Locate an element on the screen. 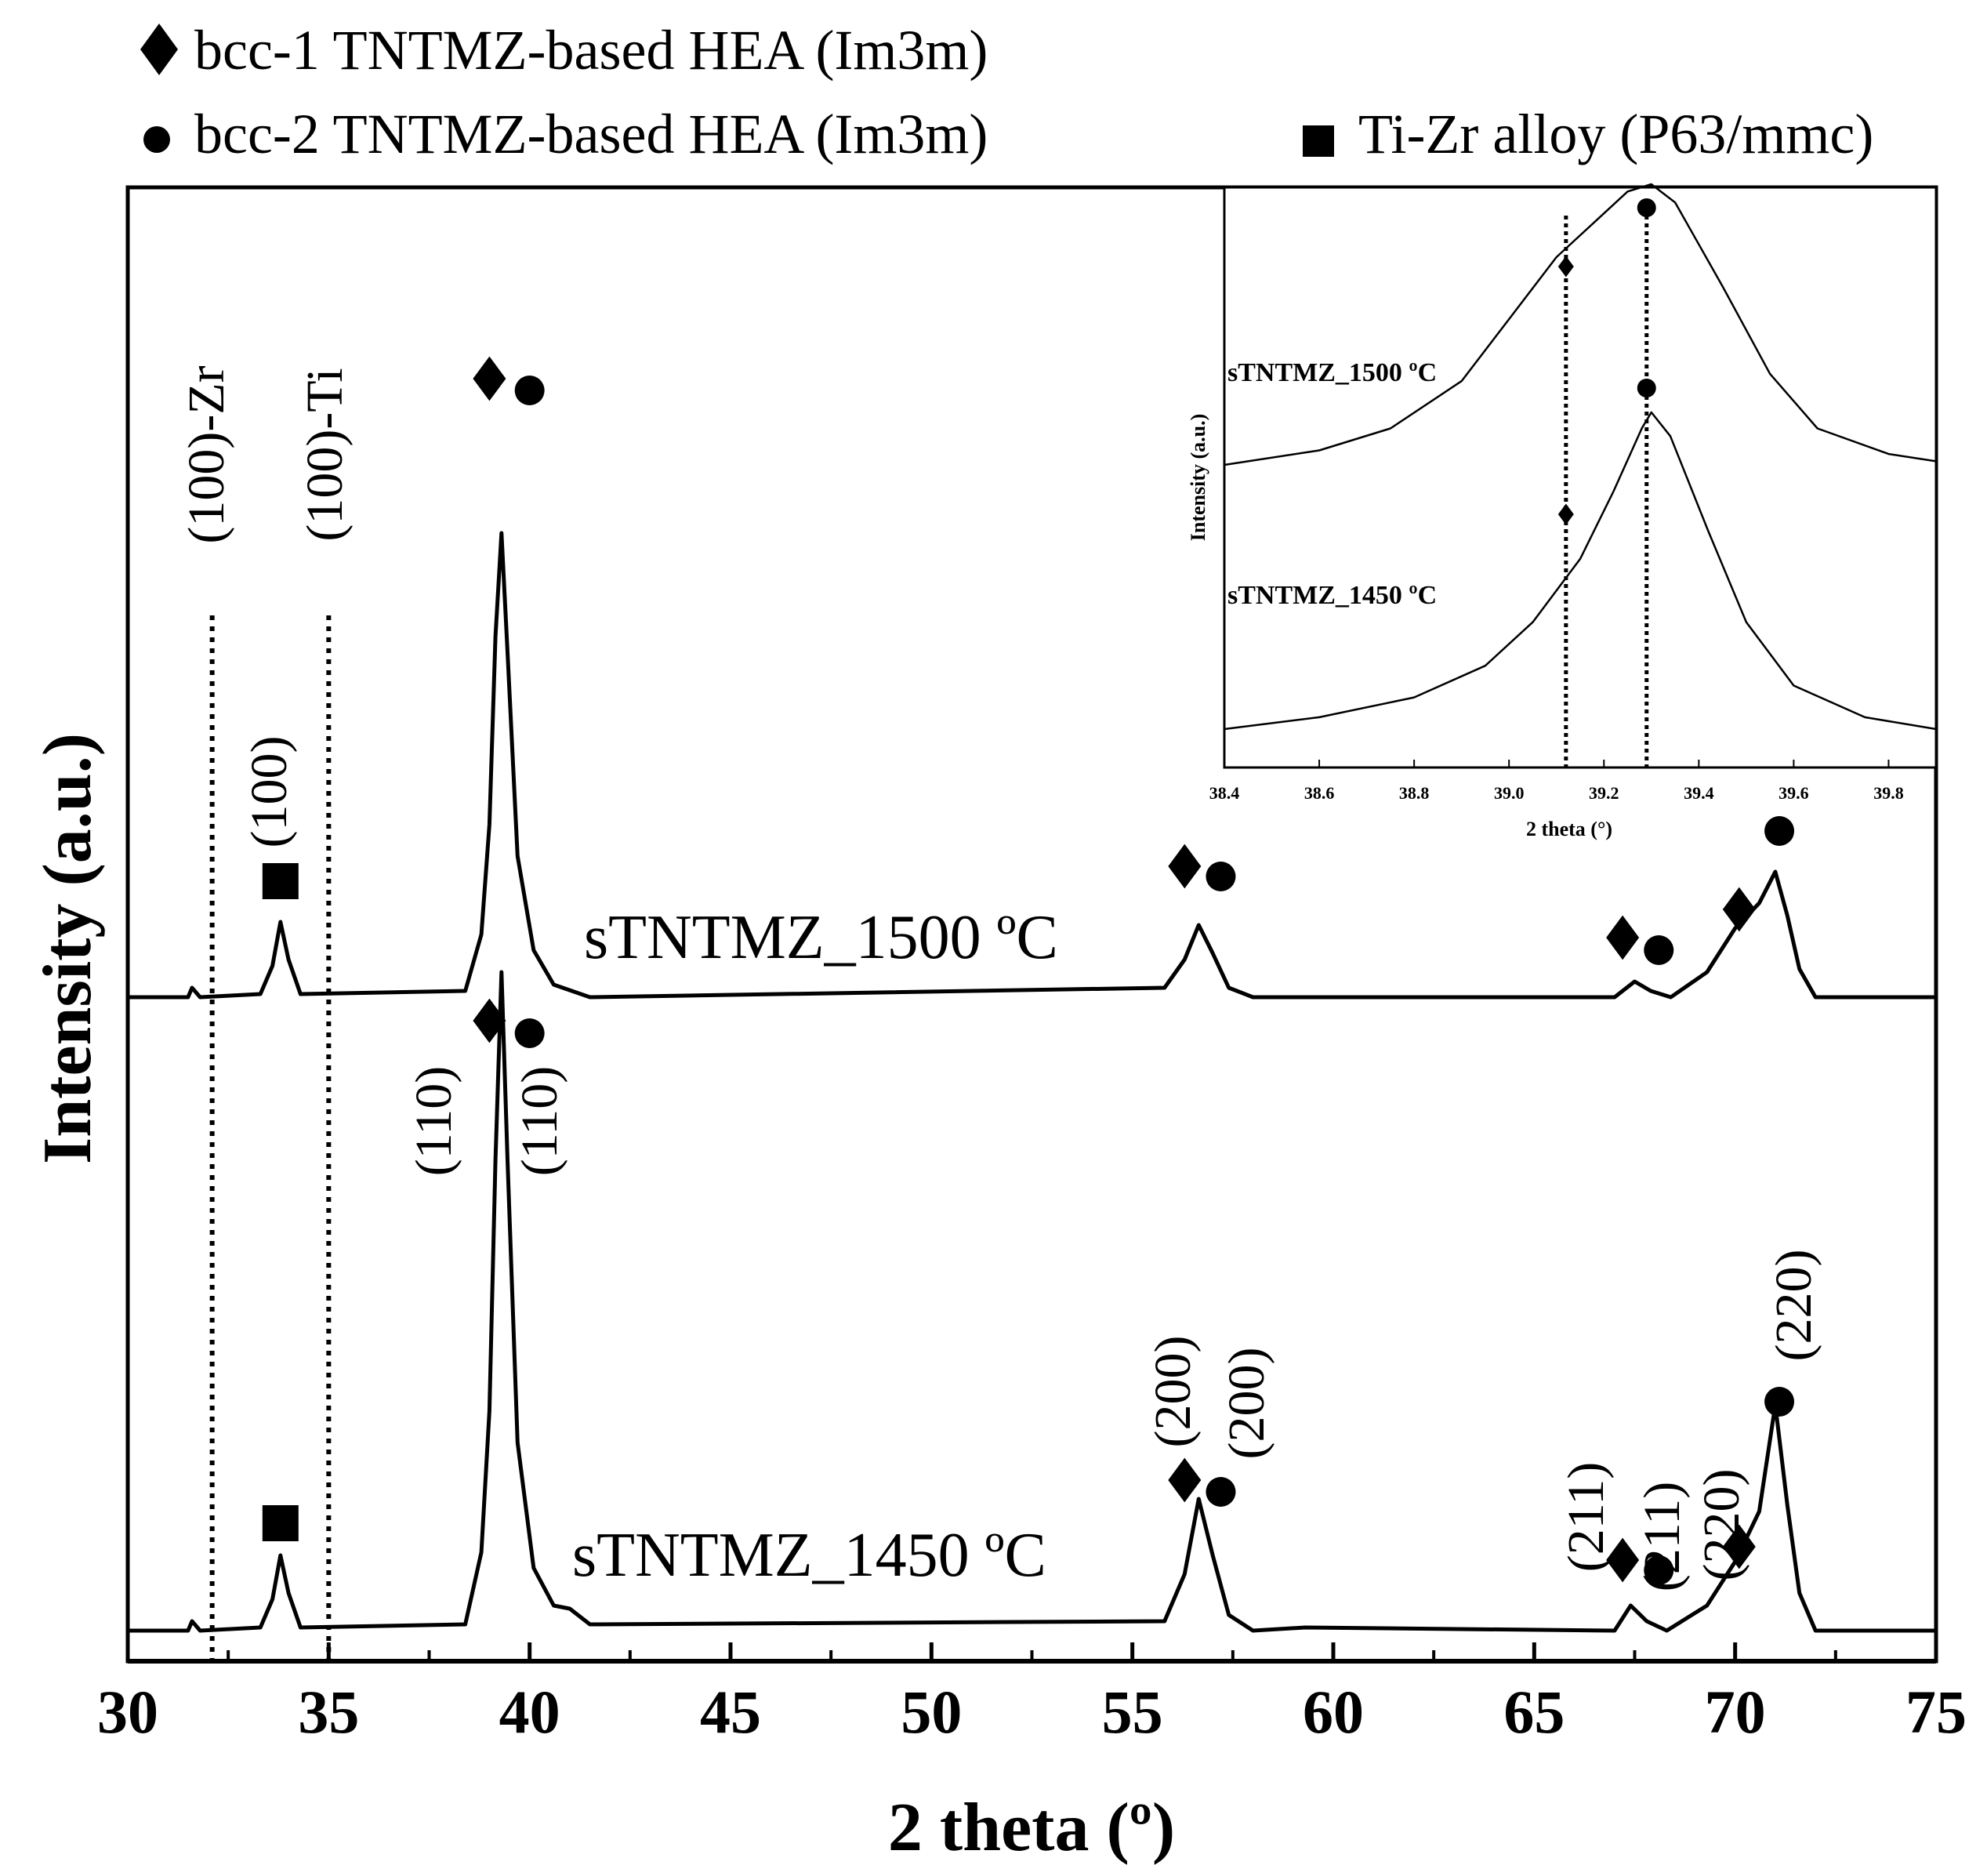 This screenshot has height=1876, width=1987. inset-x-tick-labels: 38.4 38.6 38.8 39.0 39.2 39.4 39.6 39.8 is located at coordinates (1556, 793).